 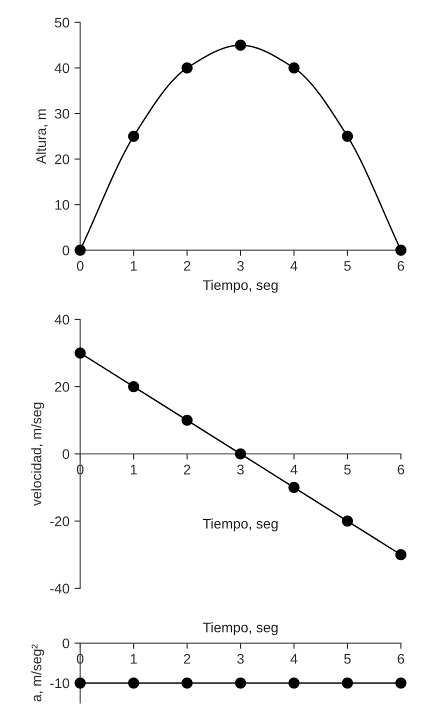 What do you see at coordinates (42, 136) in the screenshot?
I see `y-axis-title: Altura, m` at bounding box center [42, 136].